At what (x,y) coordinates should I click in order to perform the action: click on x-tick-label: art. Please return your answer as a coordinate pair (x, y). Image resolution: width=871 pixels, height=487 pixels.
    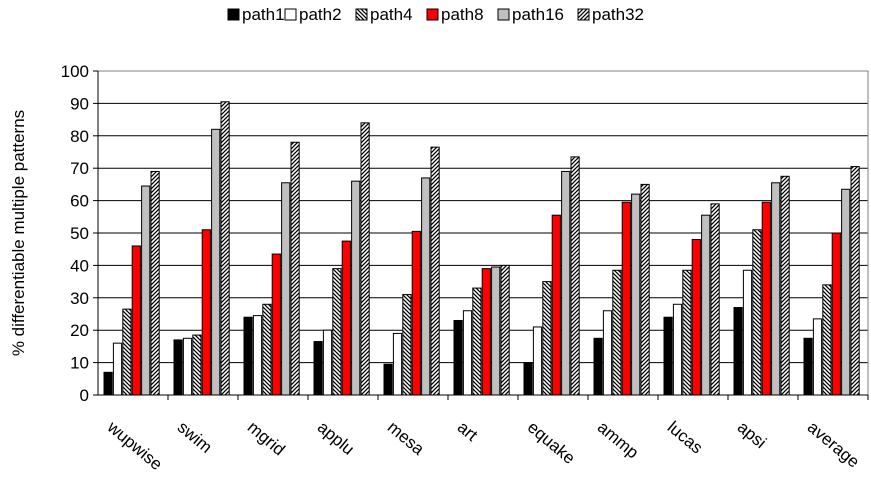
    Looking at the image, I should click on (468, 431).